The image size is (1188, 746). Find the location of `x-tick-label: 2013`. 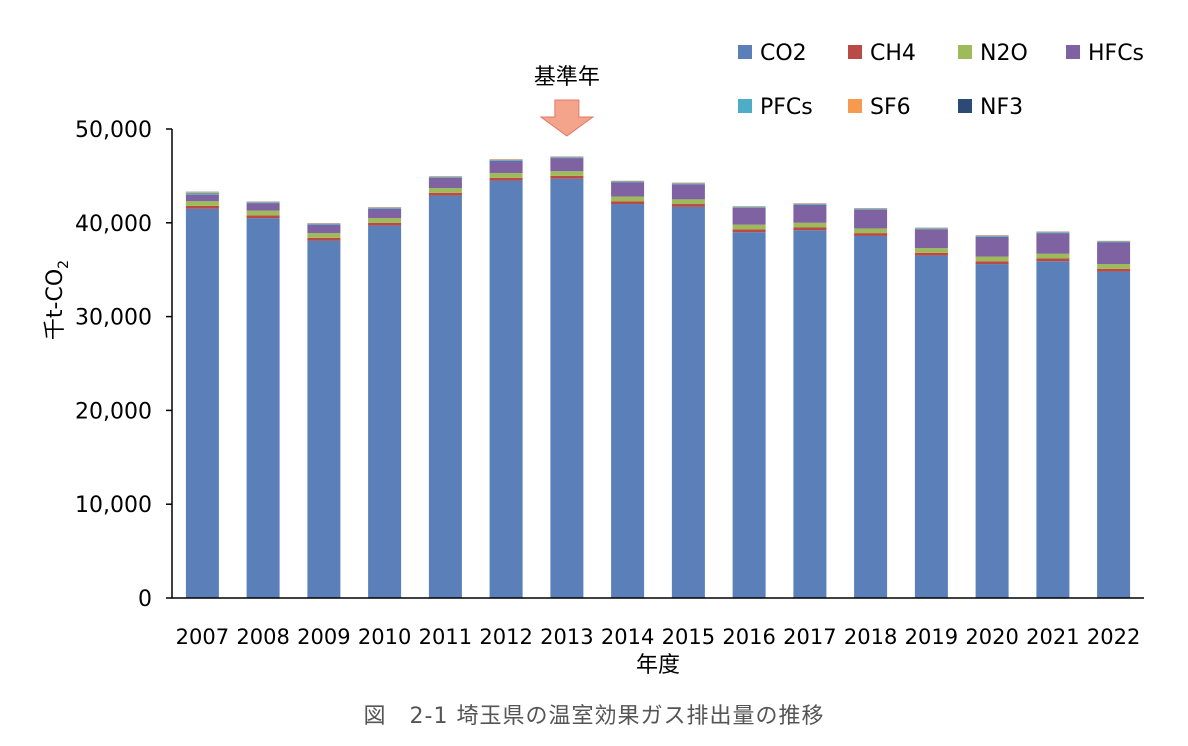

x-tick-label: 2013 is located at coordinates (566, 637).